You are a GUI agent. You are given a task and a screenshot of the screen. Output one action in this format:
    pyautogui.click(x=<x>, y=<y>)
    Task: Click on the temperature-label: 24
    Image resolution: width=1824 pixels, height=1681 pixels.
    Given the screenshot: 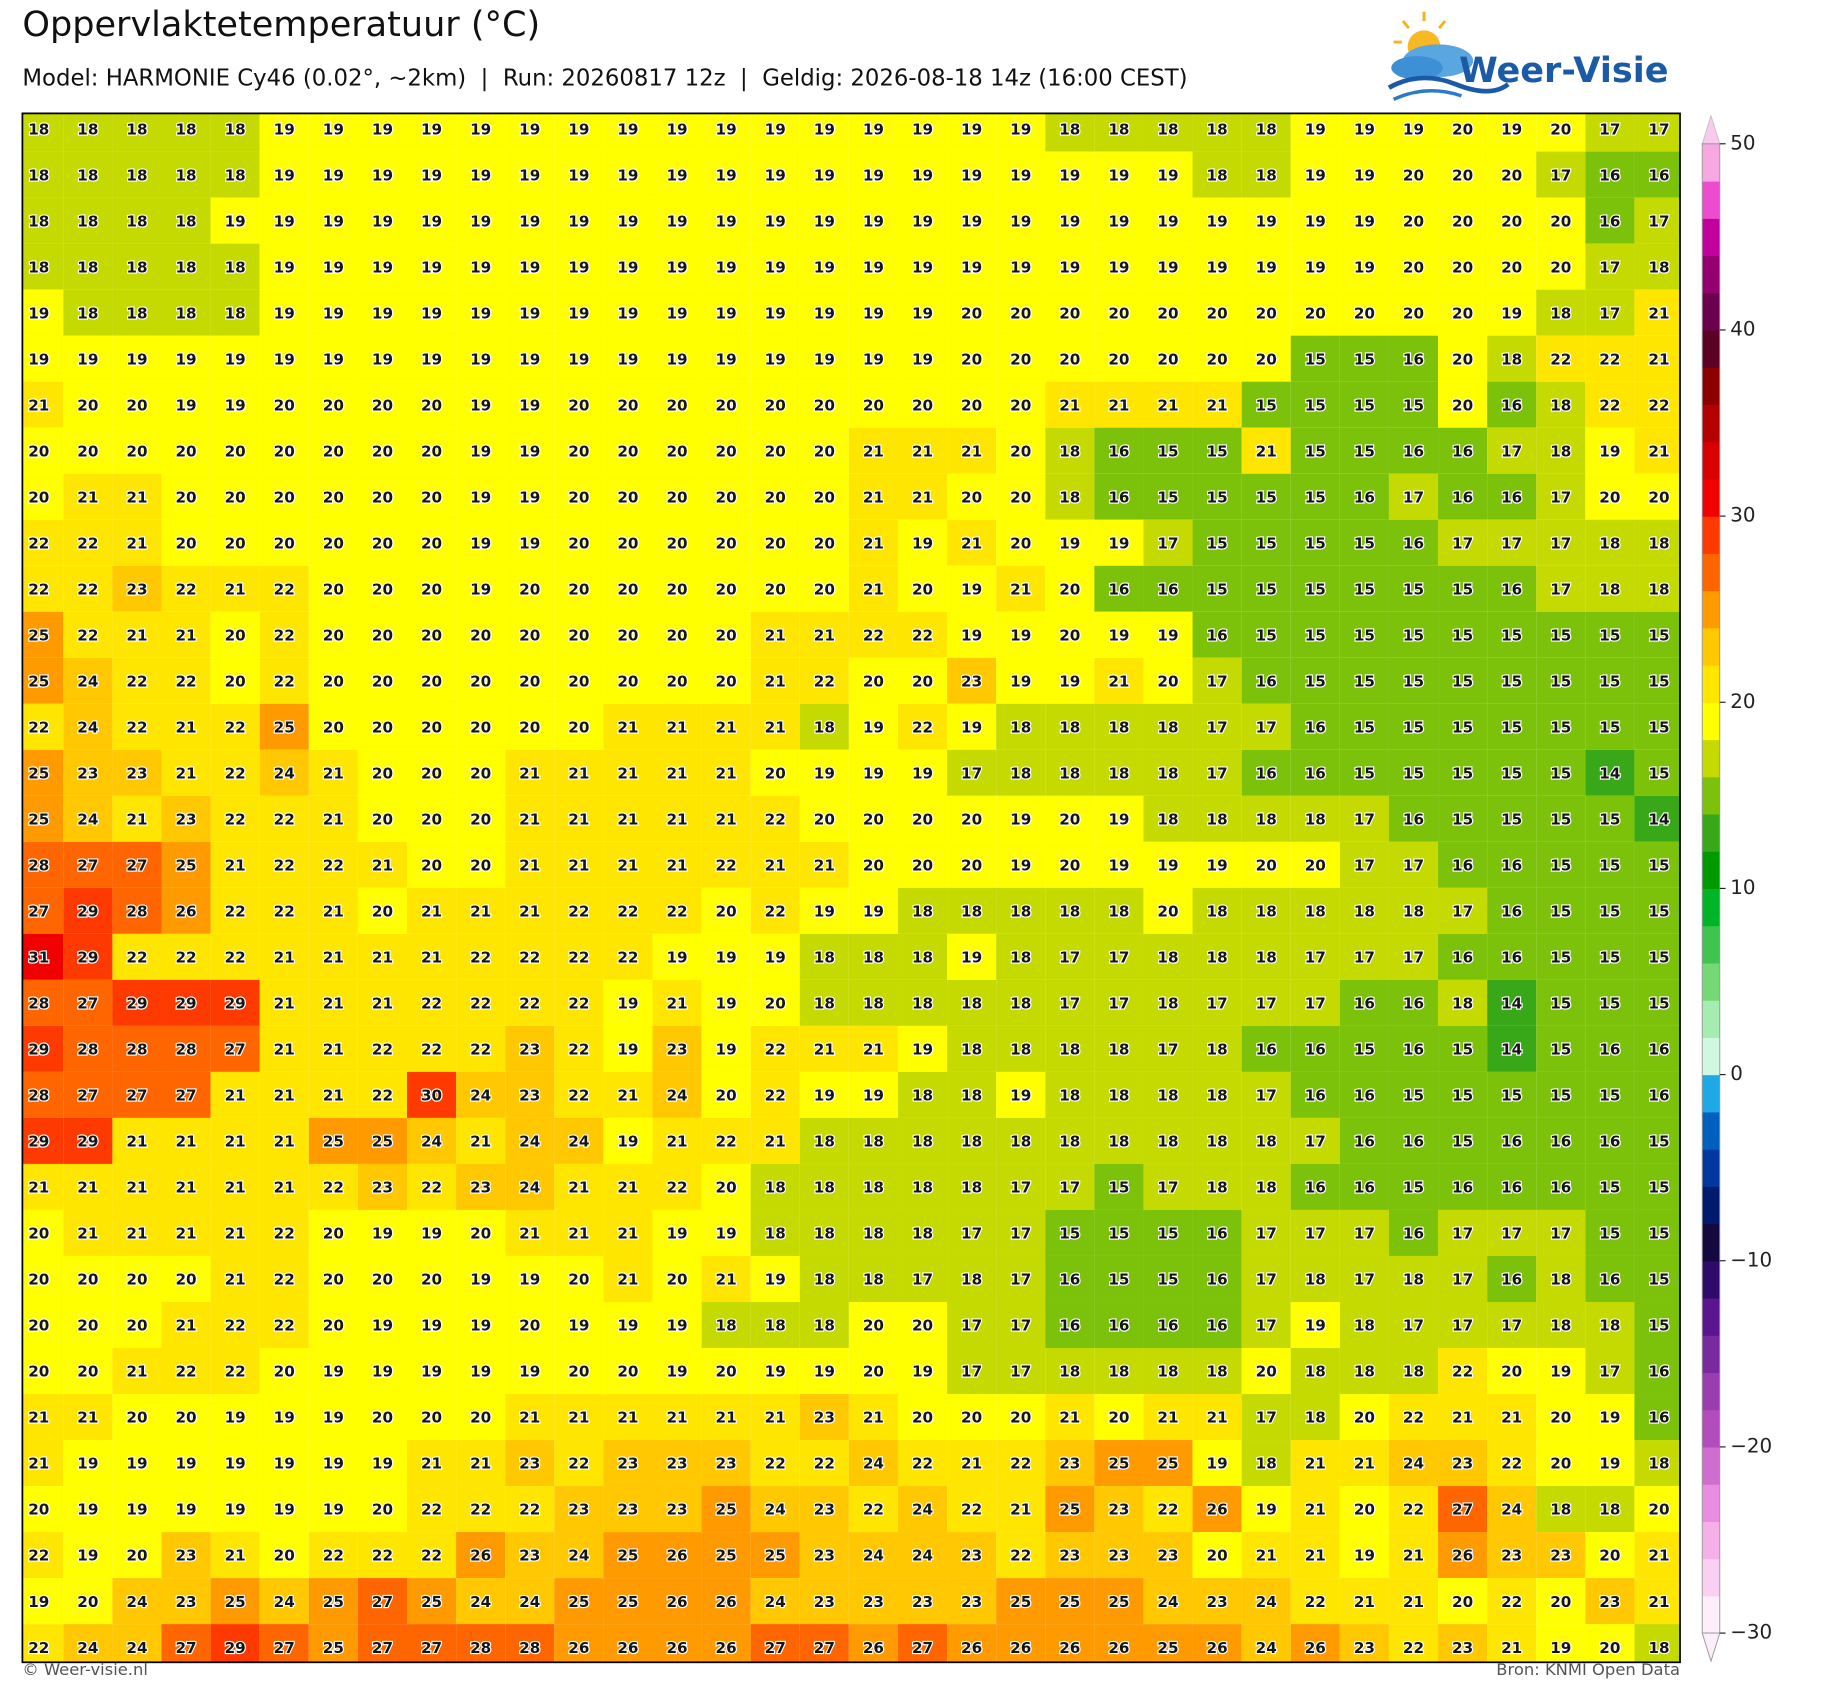 What is the action you would take?
    pyautogui.click(x=922, y=1510)
    